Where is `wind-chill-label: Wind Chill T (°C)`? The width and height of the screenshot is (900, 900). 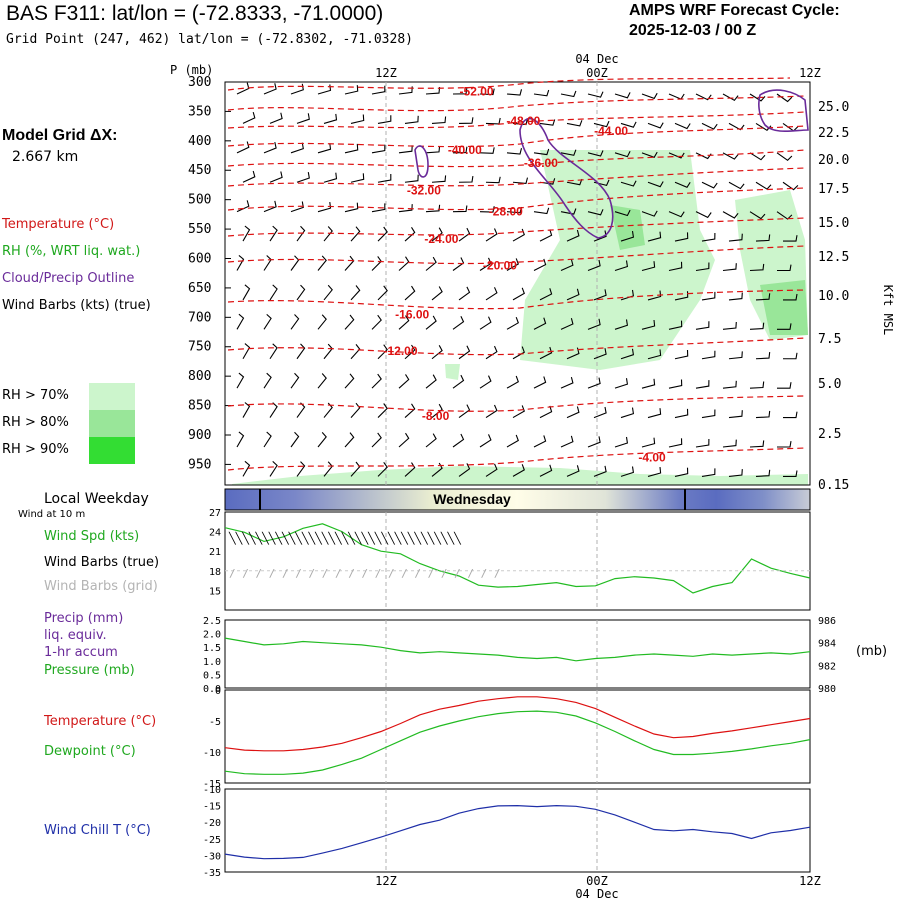 wind-chill-label: Wind Chill T (°C) is located at coordinates (97, 830).